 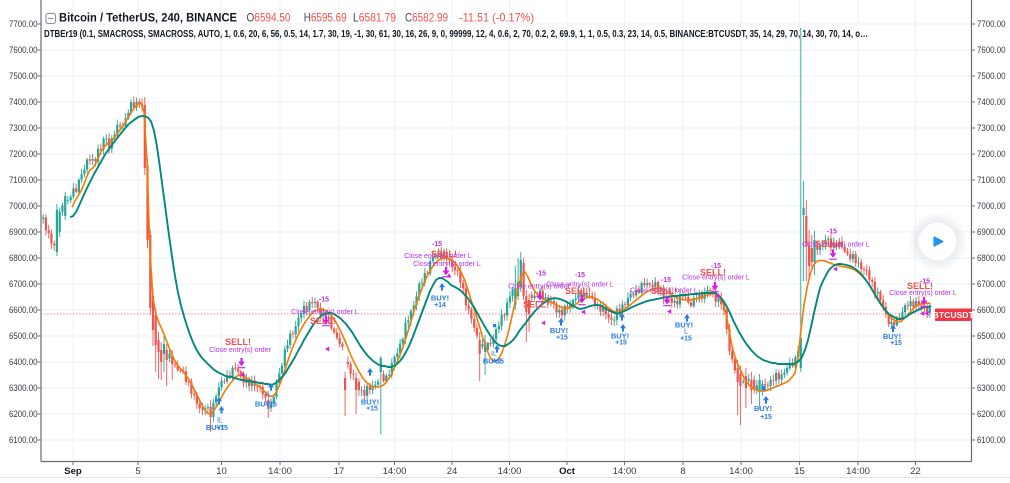 What do you see at coordinates (567, 471) in the screenshot?
I see `svg-text: Oct` at bounding box center [567, 471].